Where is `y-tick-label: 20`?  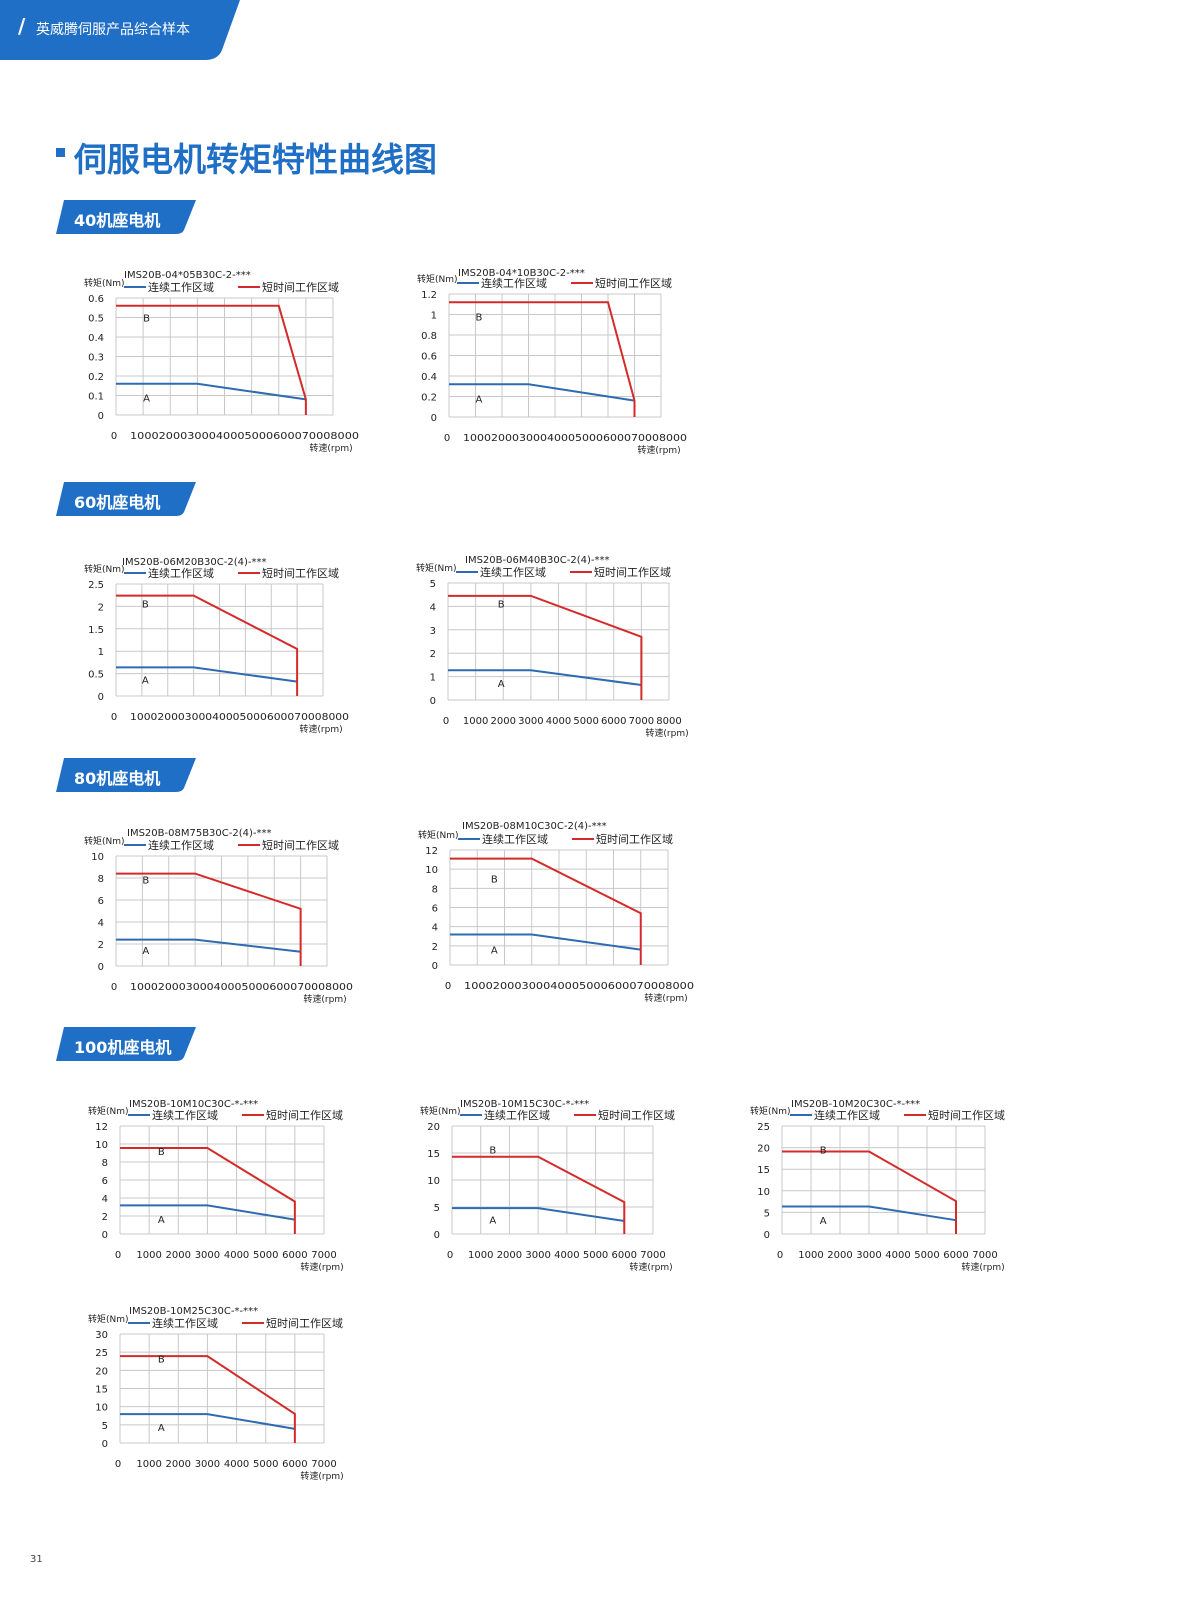
y-tick-label: 20 is located at coordinates (101, 1371).